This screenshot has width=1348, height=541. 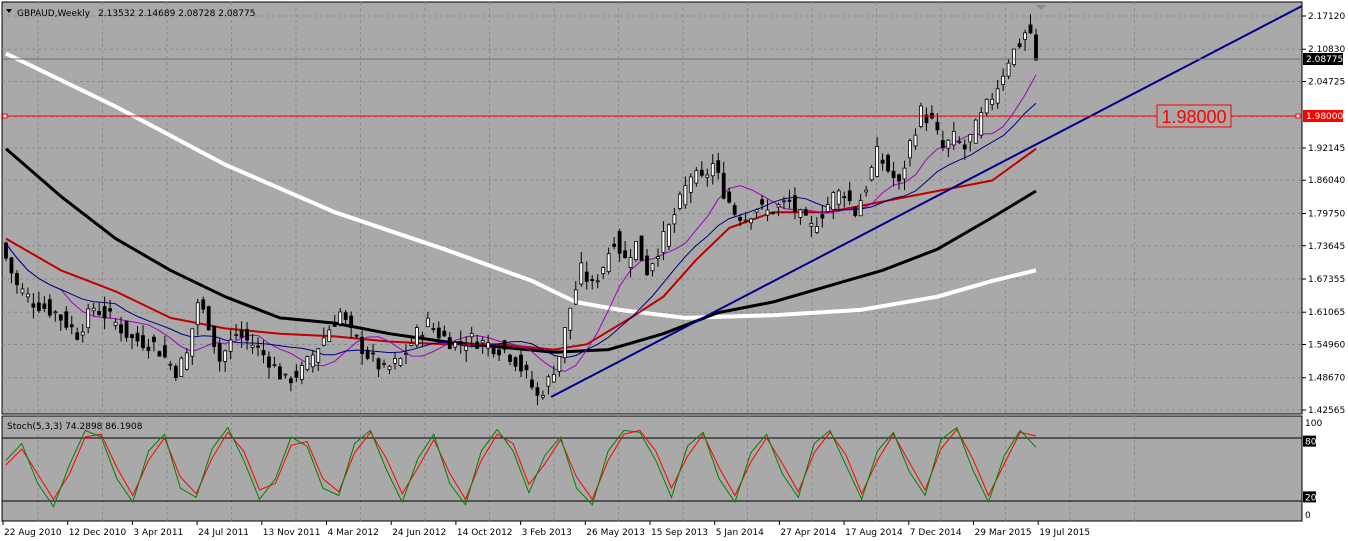 I want to click on chart-shift-marker-icon, so click(x=1041, y=7).